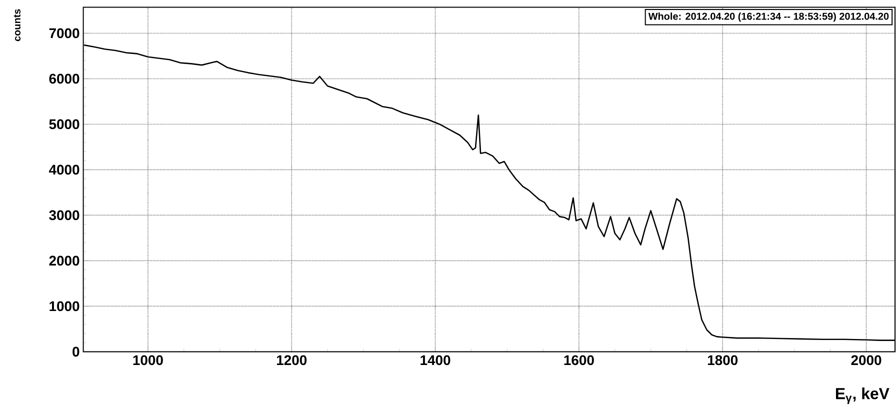 Image resolution: width=896 pixels, height=407 pixels. Describe the element at coordinates (64, 124) in the screenshot. I see `y-tick-label: 5000` at that location.